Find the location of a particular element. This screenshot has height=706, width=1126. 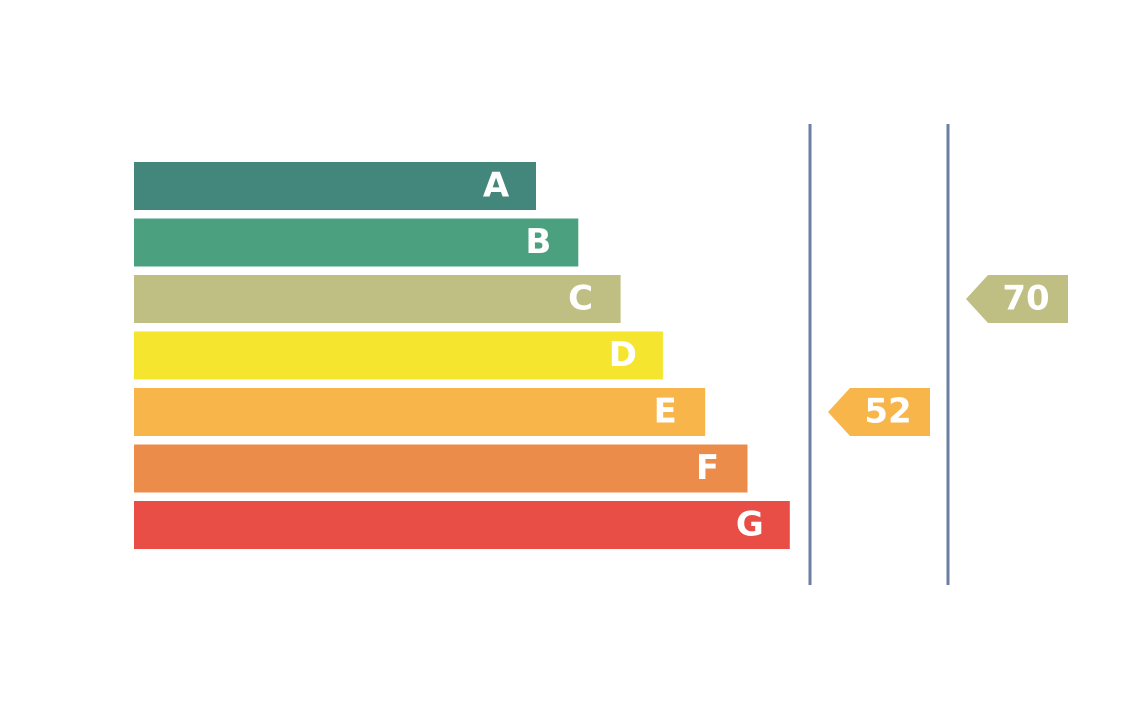

rating-label-d: D is located at coordinates (623, 355).